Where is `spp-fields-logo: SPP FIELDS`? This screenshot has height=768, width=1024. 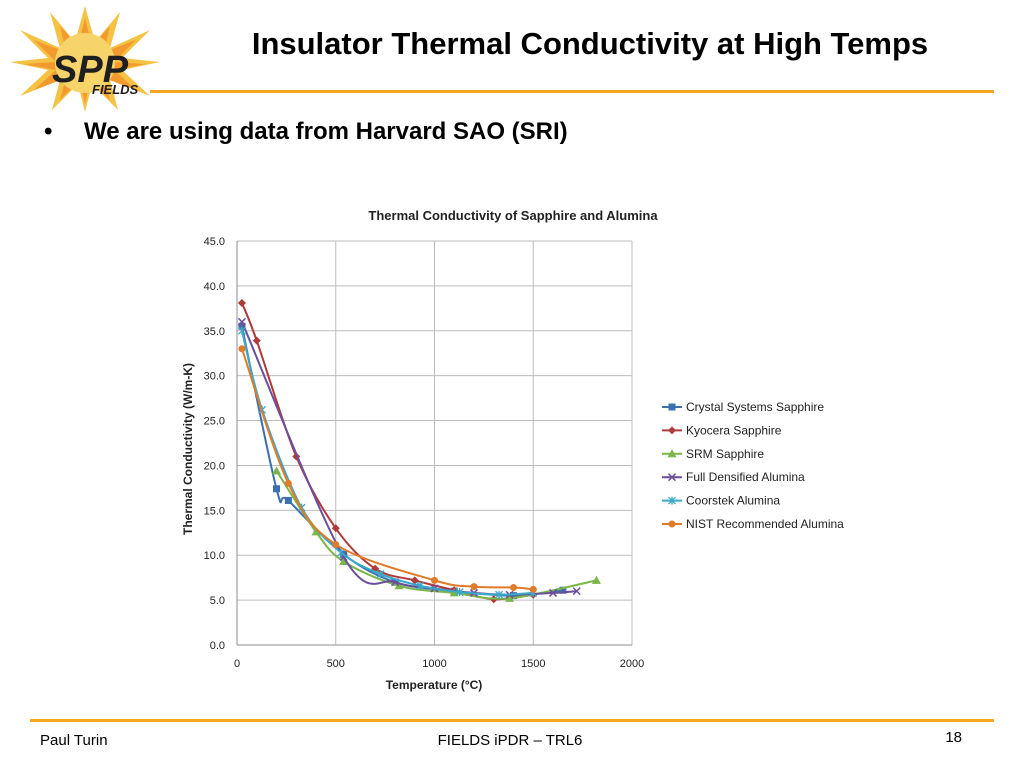
spp-fields-logo: SPP FIELDS is located at coordinates (85, 59).